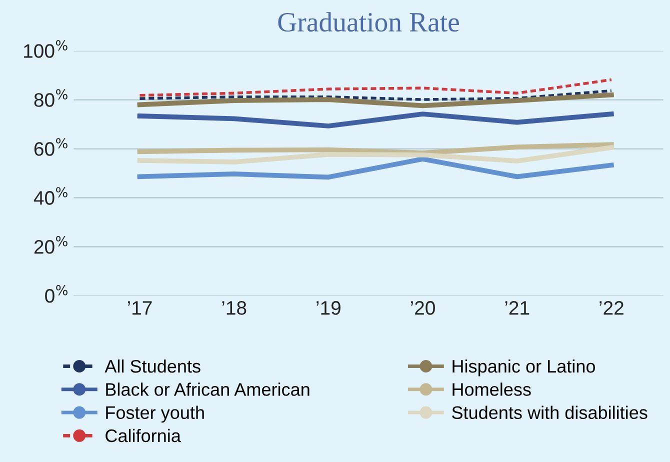  Describe the element at coordinates (208, 389) in the screenshot. I see `legend-label: Black or African American` at that location.